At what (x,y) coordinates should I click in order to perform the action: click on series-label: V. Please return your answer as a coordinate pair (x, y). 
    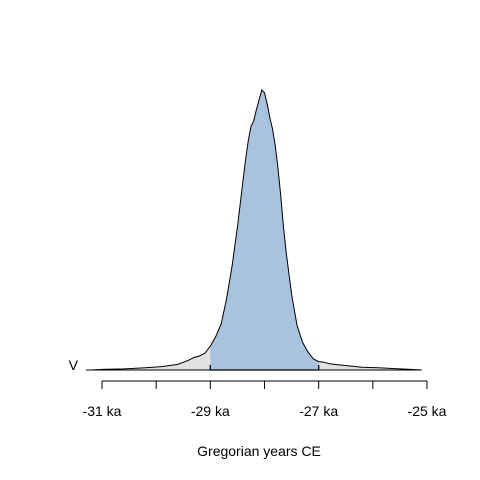
    Looking at the image, I should click on (74, 365).